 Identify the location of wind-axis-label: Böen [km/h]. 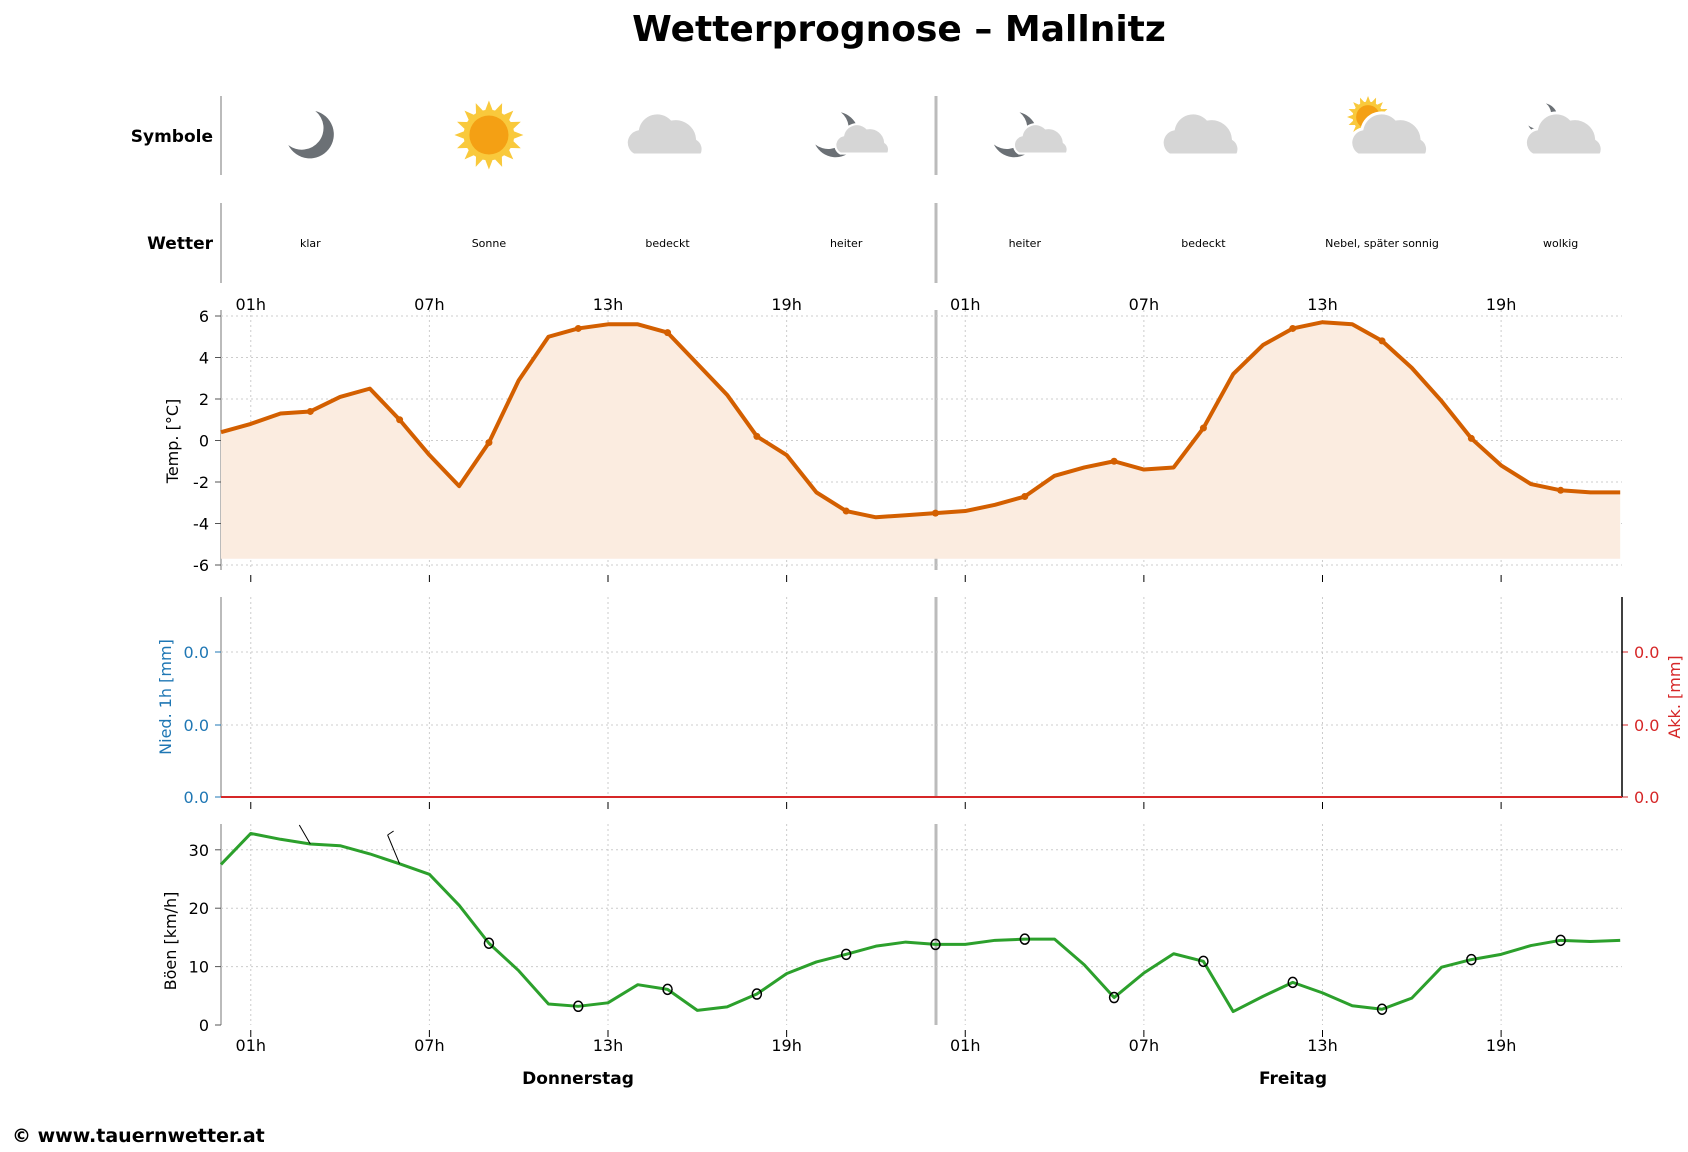
(170, 941).